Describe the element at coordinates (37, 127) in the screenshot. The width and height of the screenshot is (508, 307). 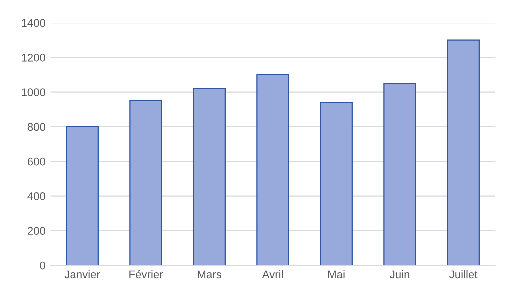
I see `y-tick-label: 800` at that location.